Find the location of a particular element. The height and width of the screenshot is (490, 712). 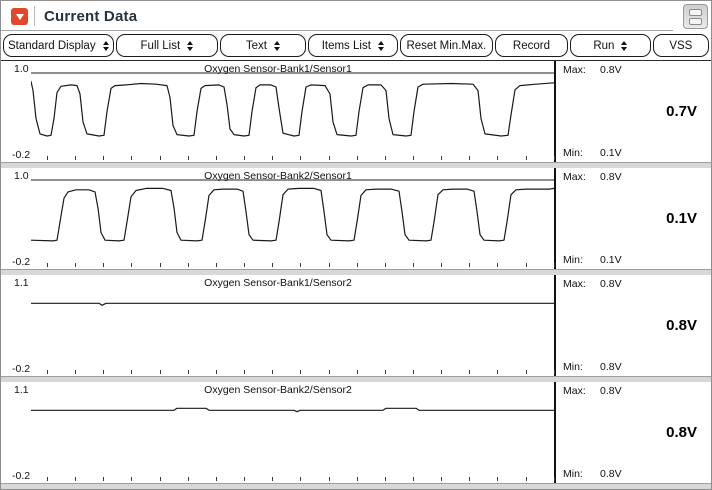

page-title: Current Data is located at coordinates (91, 16).